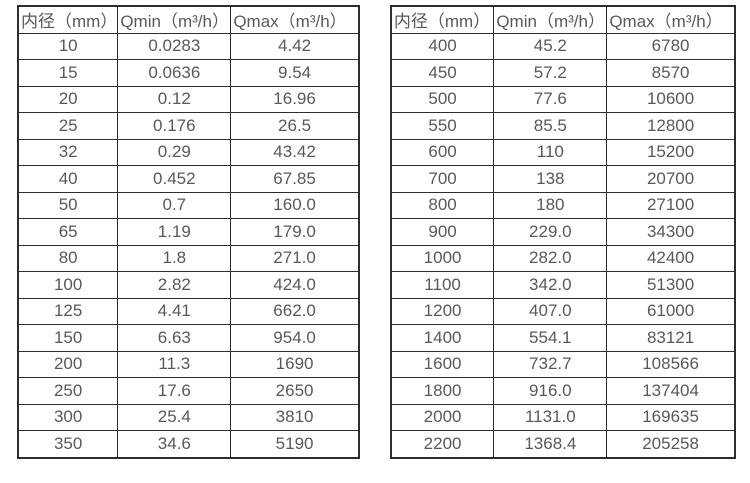 This screenshot has width=750, height=483. What do you see at coordinates (174, 205) in the screenshot?
I see `table-cell: 0.7` at bounding box center [174, 205].